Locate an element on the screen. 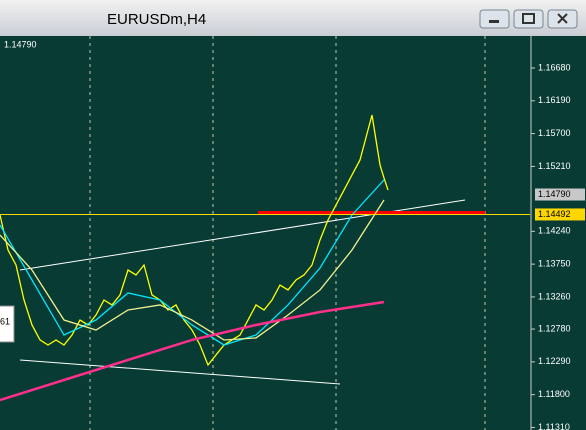  corner-label: 1.14790 is located at coordinates (20, 44).